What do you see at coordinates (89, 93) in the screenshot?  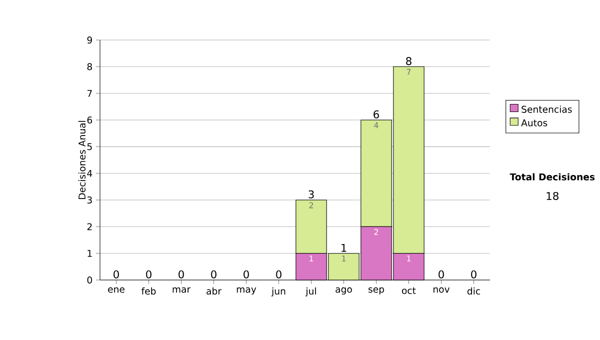 I see `y-tick-label: 7` at bounding box center [89, 93].